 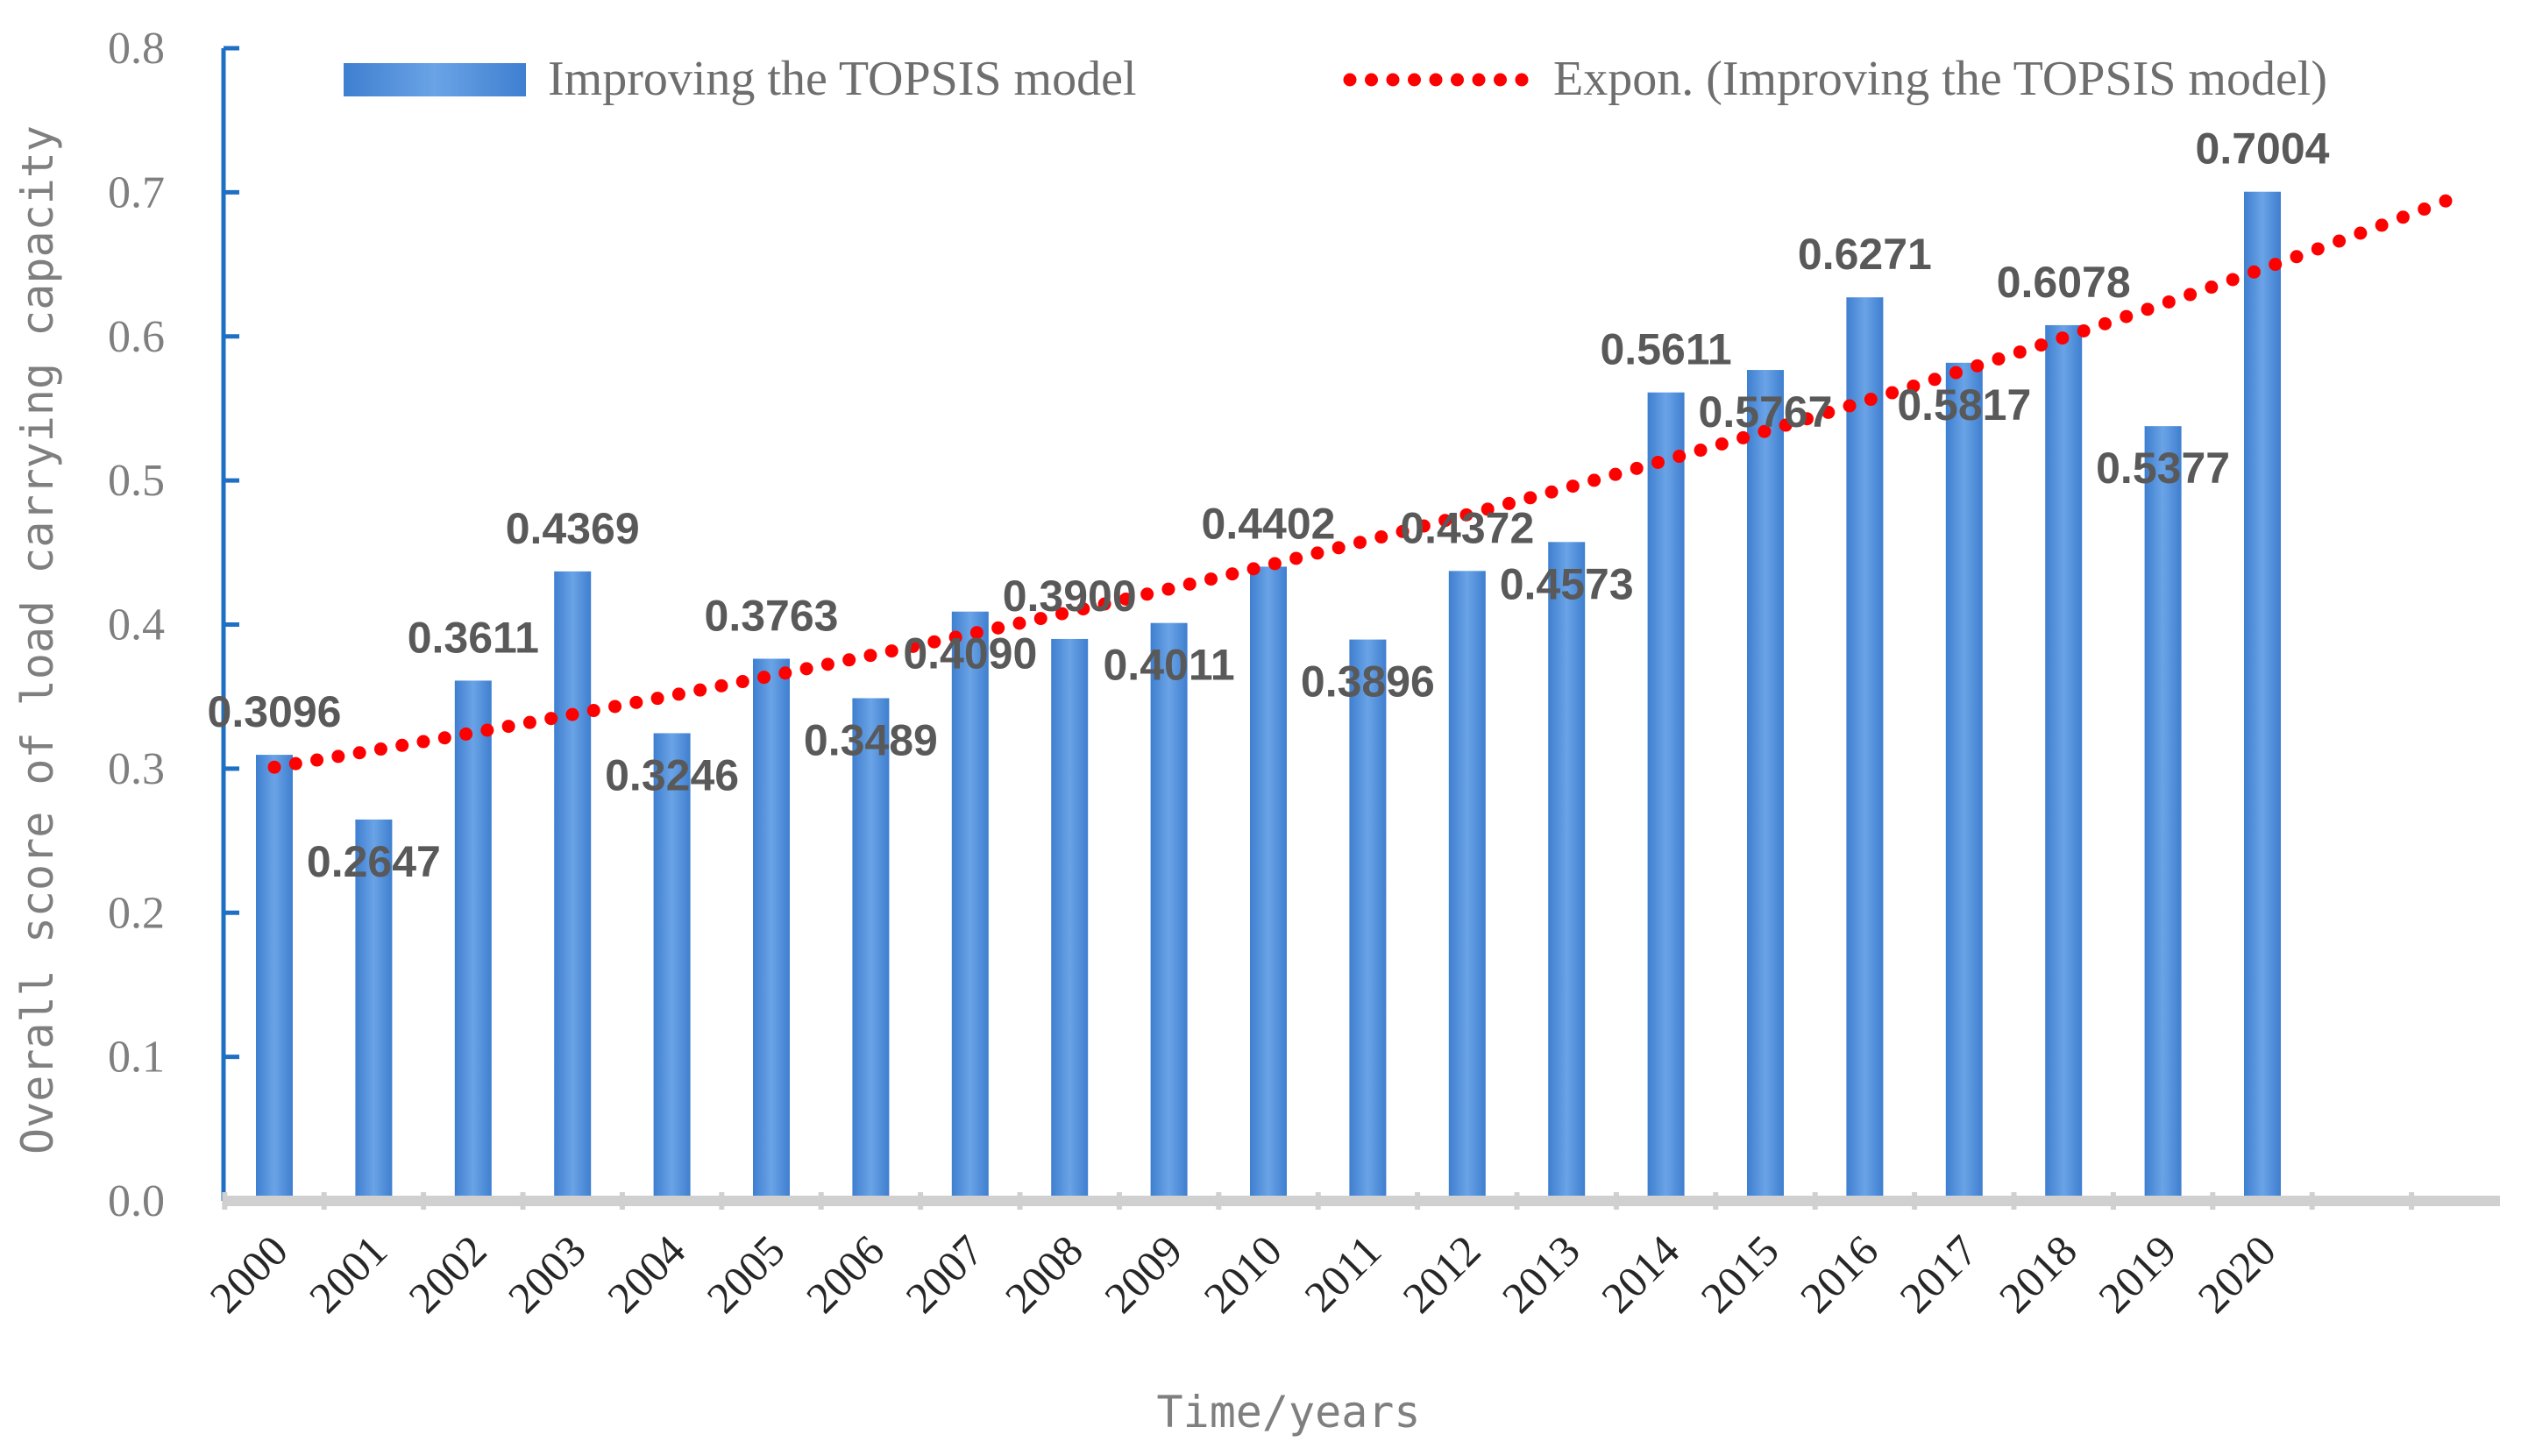 I want to click on y-tick-label: 0.0, so click(x=136, y=1201).